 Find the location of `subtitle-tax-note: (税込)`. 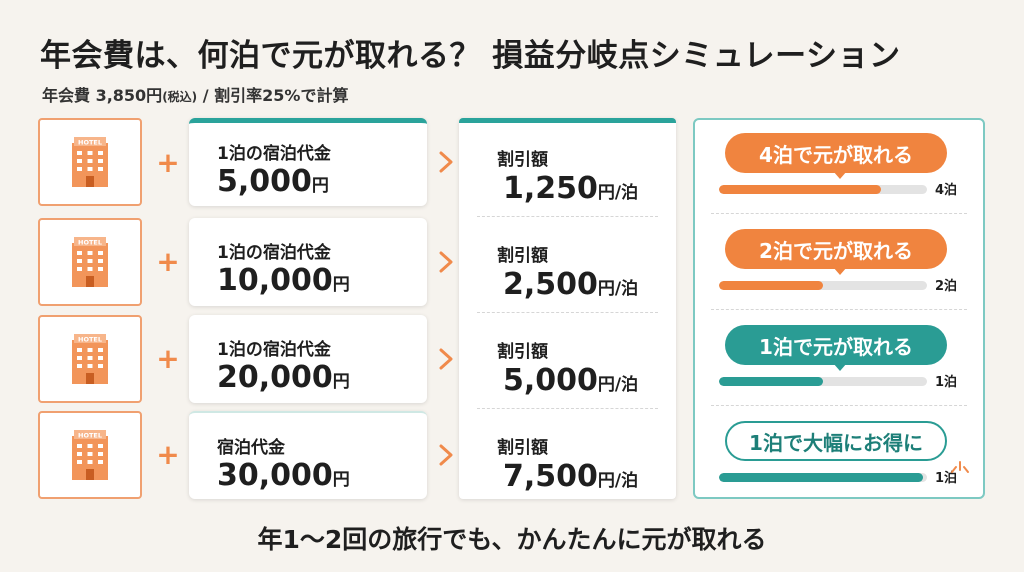

subtitle-tax-note: (税込) is located at coordinates (180, 97).